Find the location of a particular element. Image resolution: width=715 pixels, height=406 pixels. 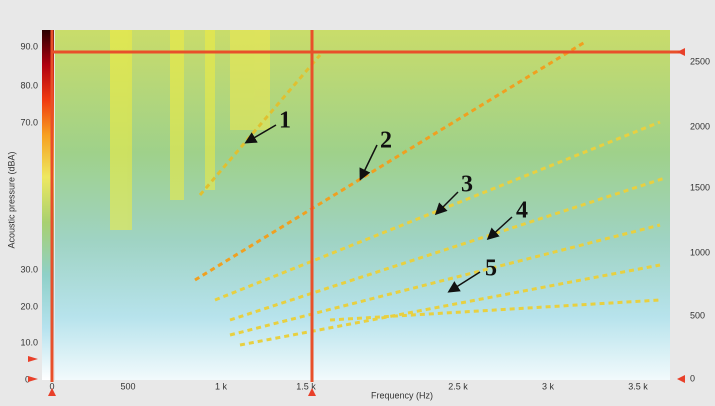

tick-label: 1500 is located at coordinates (700, 187).